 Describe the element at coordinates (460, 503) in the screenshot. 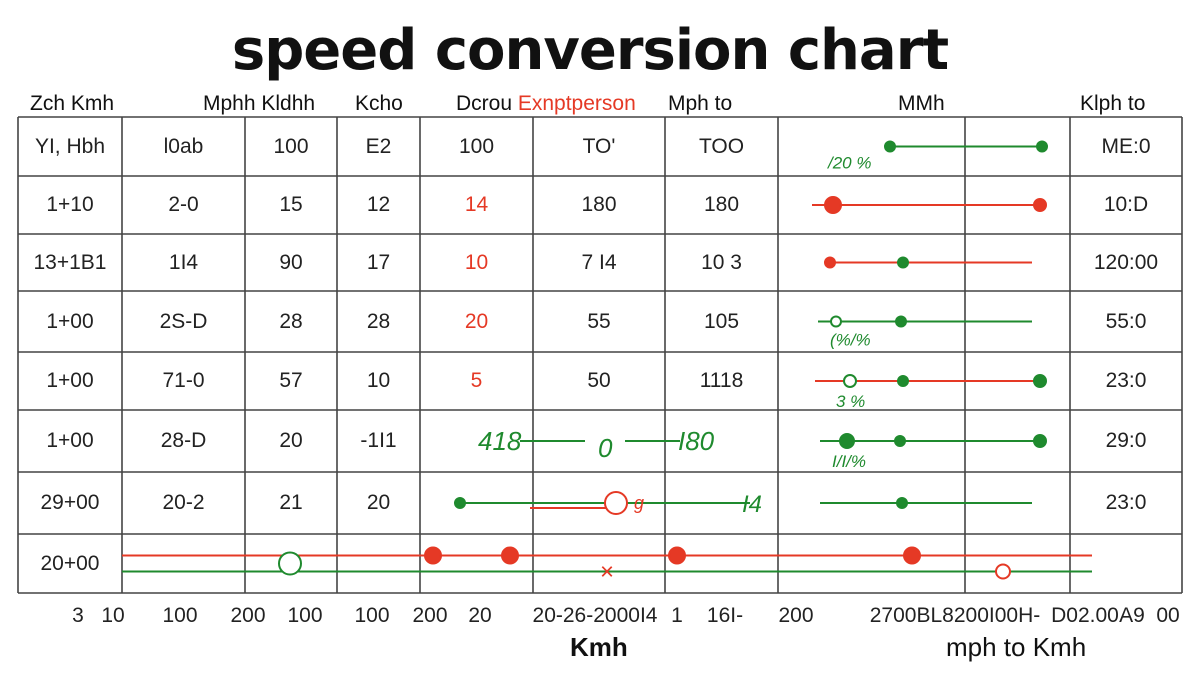

I see `series-point-r6-a` at that location.